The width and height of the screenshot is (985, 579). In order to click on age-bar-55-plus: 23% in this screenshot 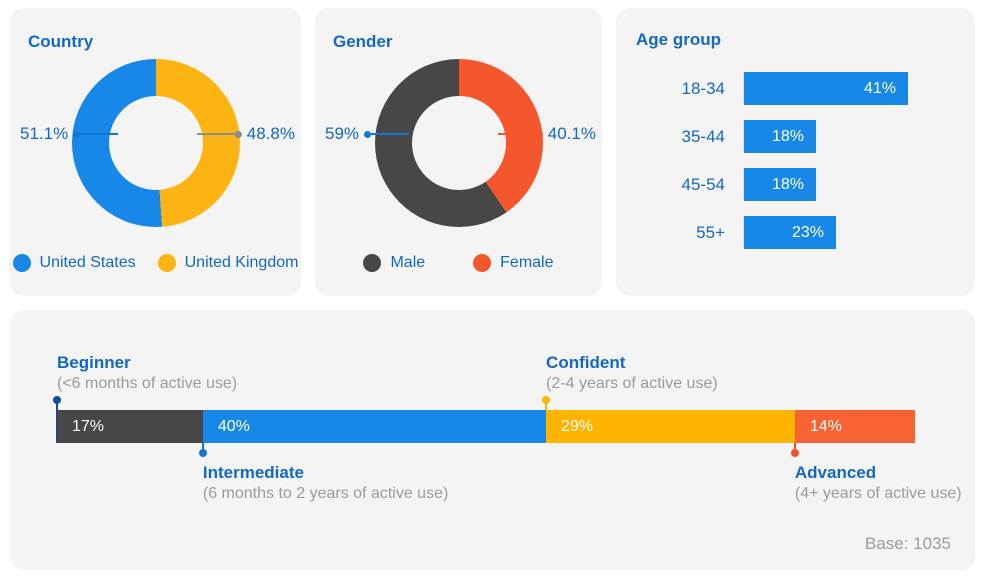, I will do `click(790, 232)`.